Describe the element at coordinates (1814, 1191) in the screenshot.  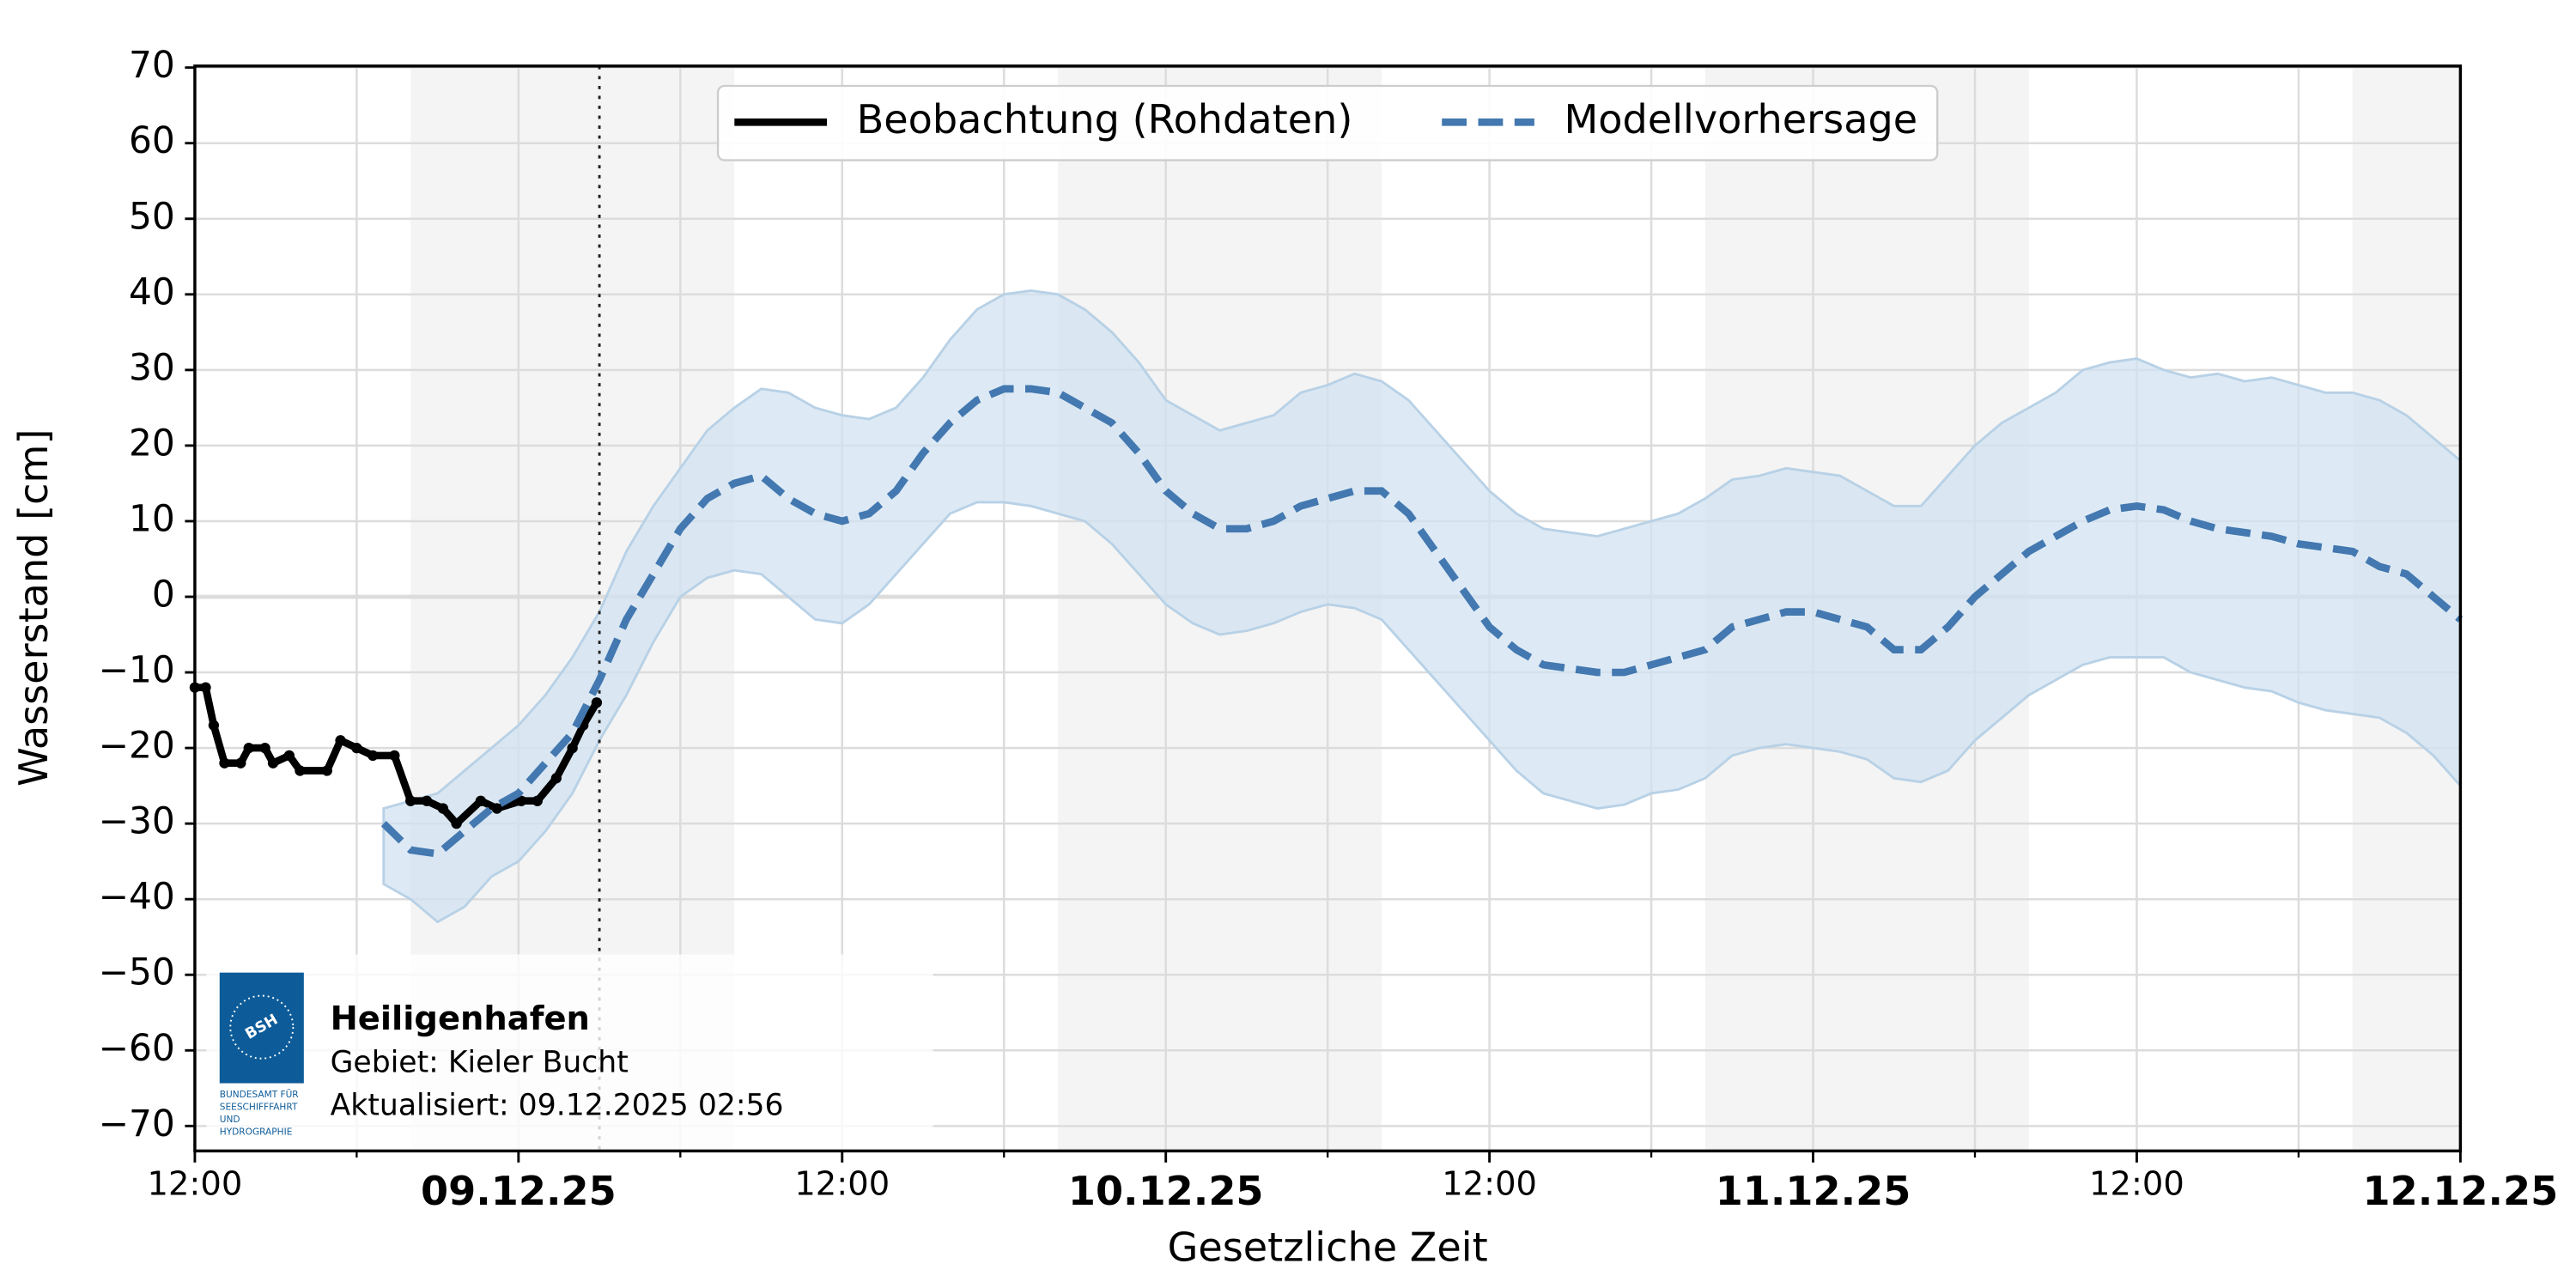
I see `x-tick-label: 11.12.25` at that location.